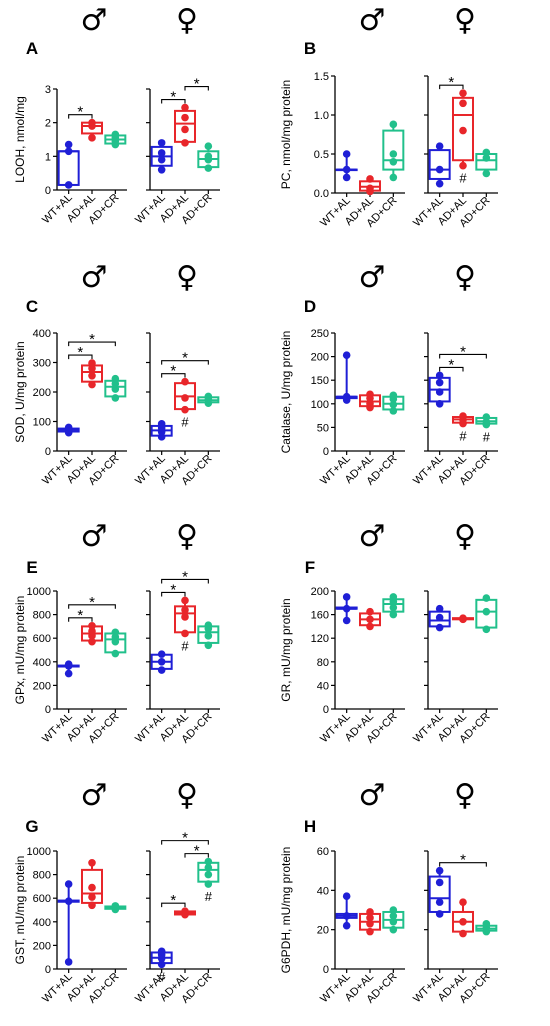 This screenshot has height=1026, width=550. Describe the element at coordinates (372, 536) in the screenshot. I see `male-symbol: ♂` at that location.